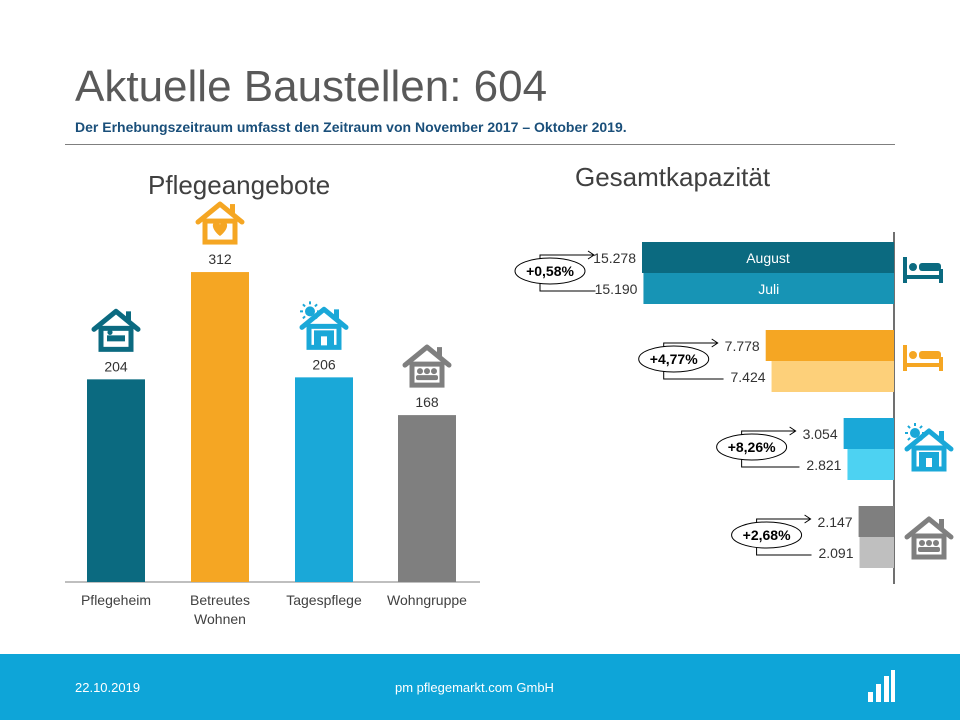 The width and height of the screenshot is (960, 720). I want to click on data-label: 7.424, so click(747, 377).